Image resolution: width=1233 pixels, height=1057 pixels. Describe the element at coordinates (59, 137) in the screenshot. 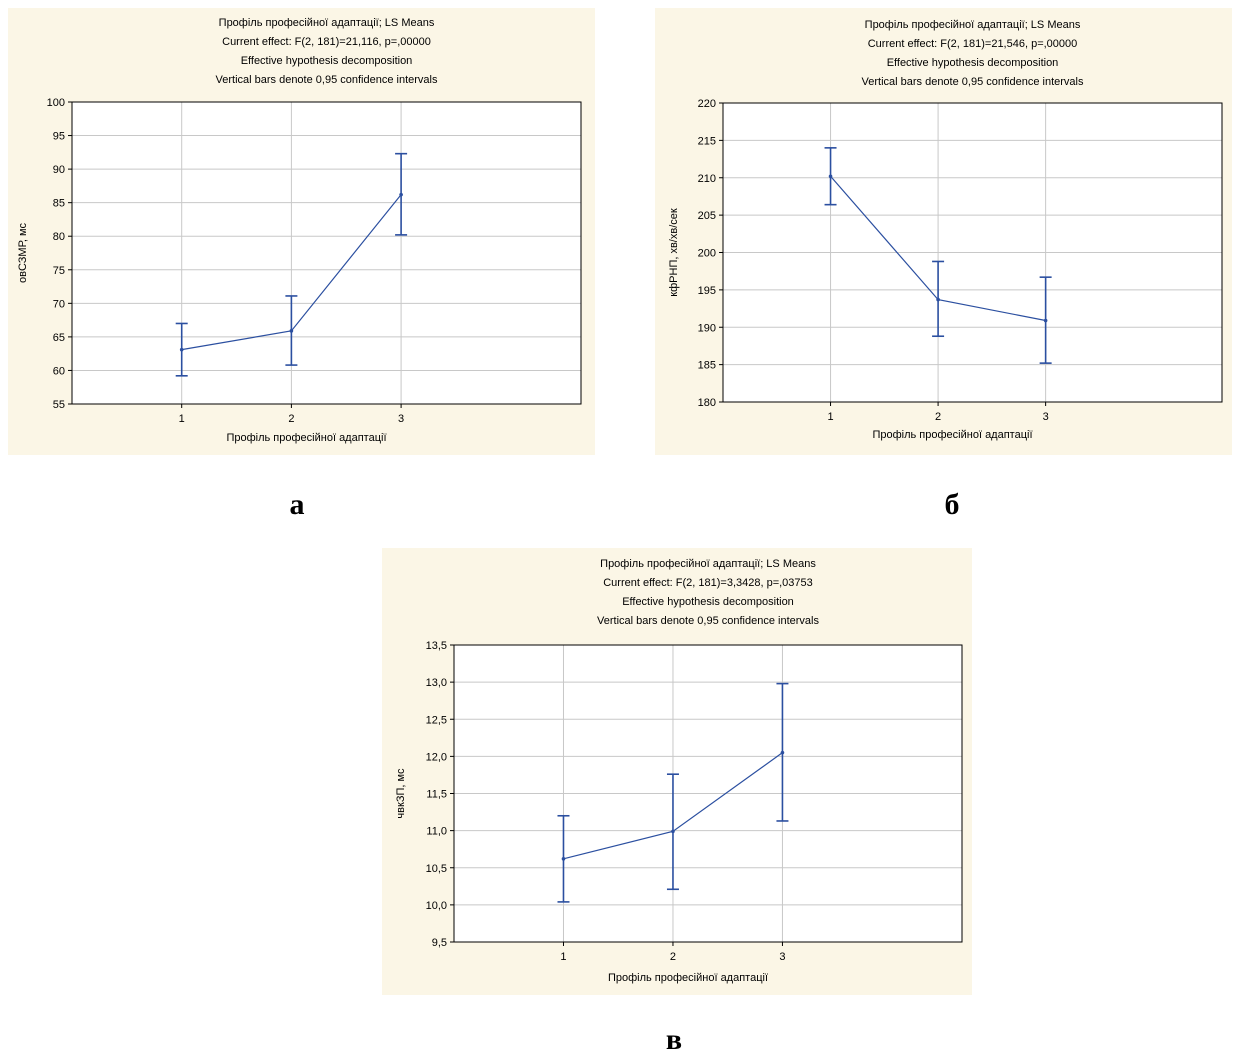

I see `y-tick-label: 95` at that location.